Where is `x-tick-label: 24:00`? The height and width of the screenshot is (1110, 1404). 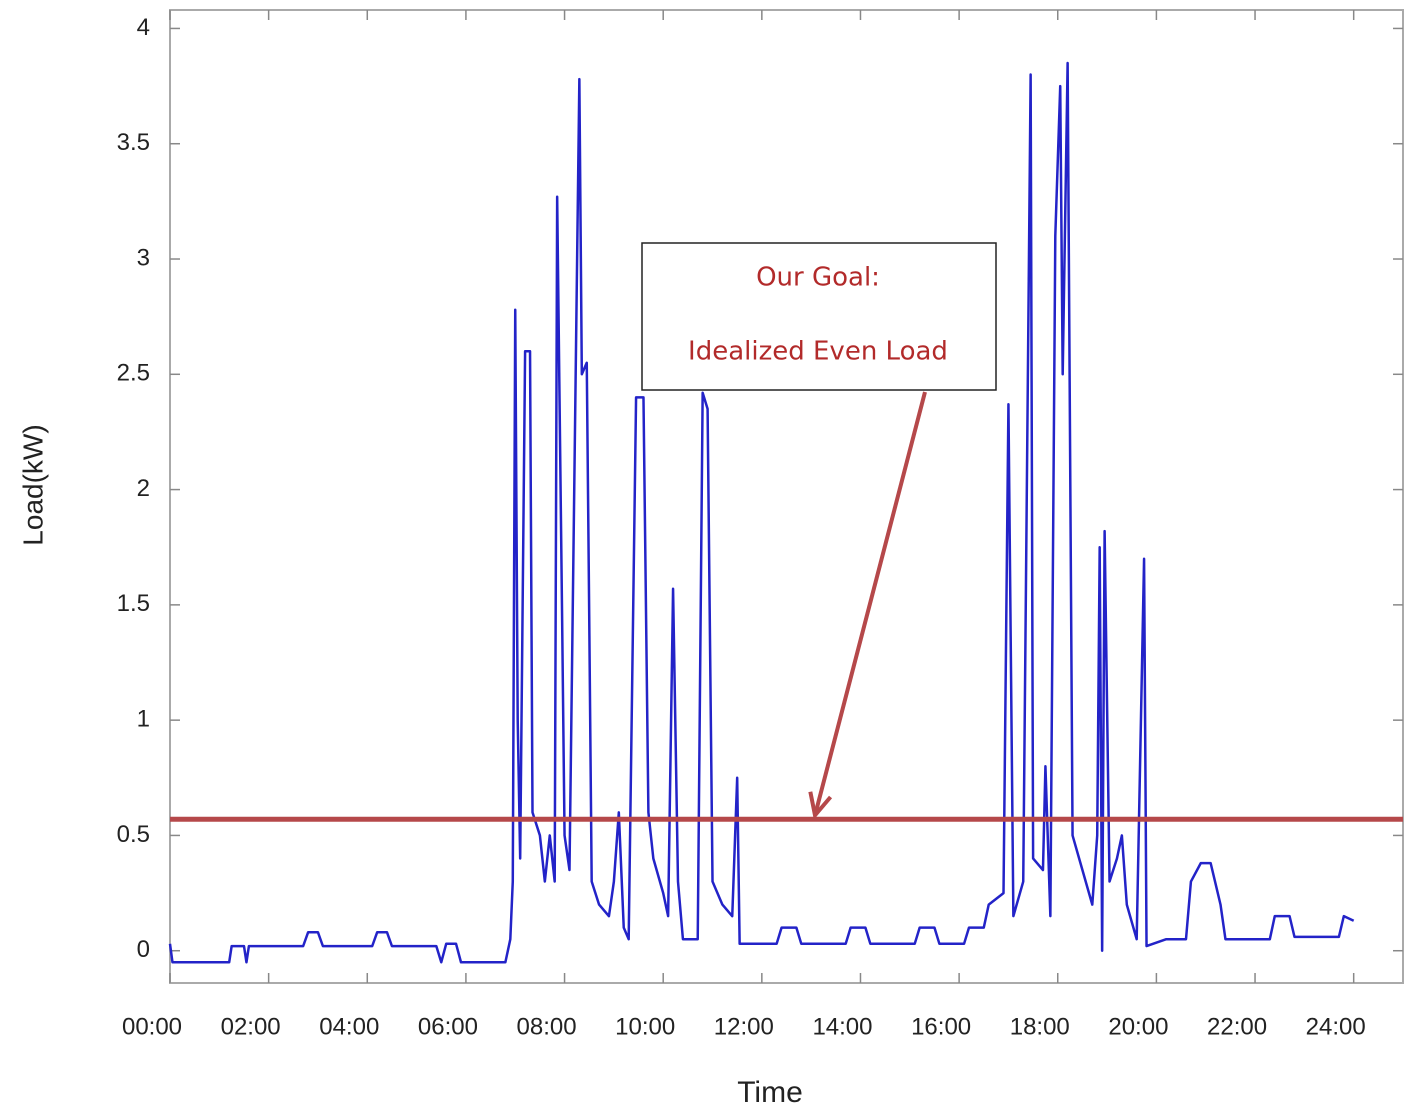 x-tick-label: 24:00 is located at coordinates (1336, 1026).